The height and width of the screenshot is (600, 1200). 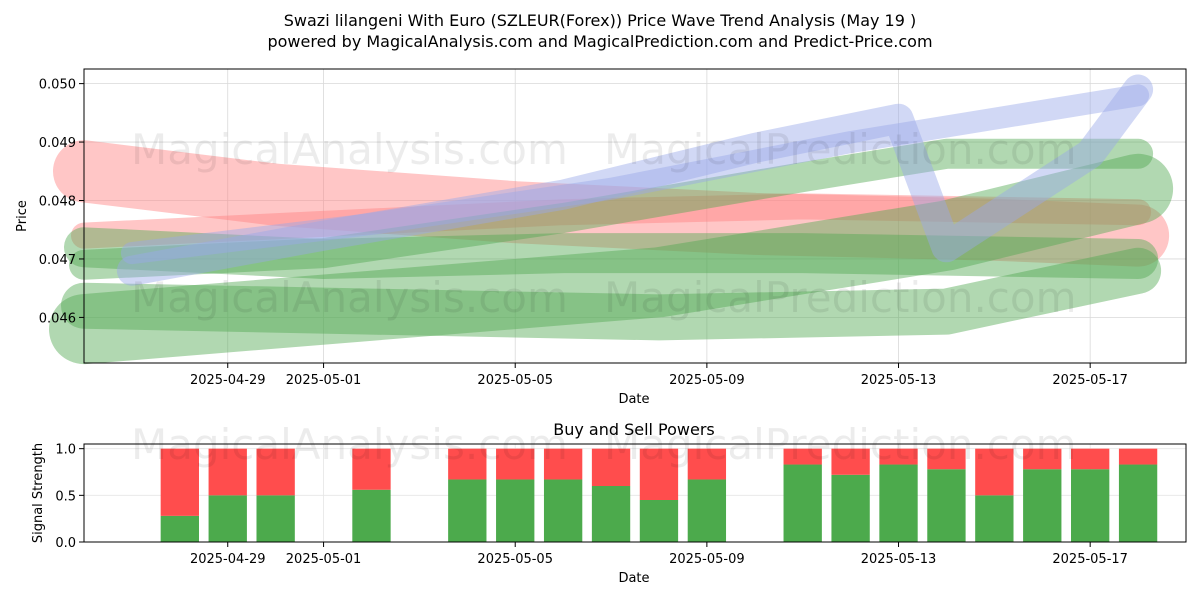 I want to click on price-y-axis-label: Price, so click(x=22, y=216).